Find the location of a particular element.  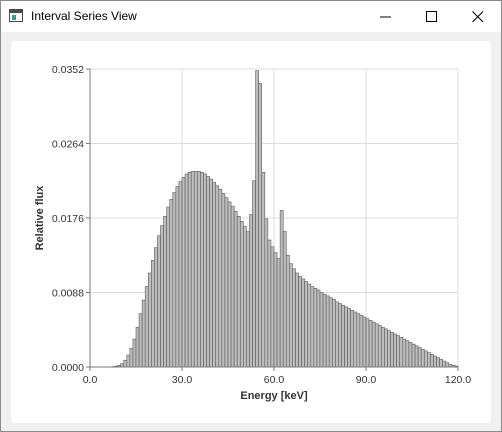

app-window-icon is located at coordinates (16, 15).